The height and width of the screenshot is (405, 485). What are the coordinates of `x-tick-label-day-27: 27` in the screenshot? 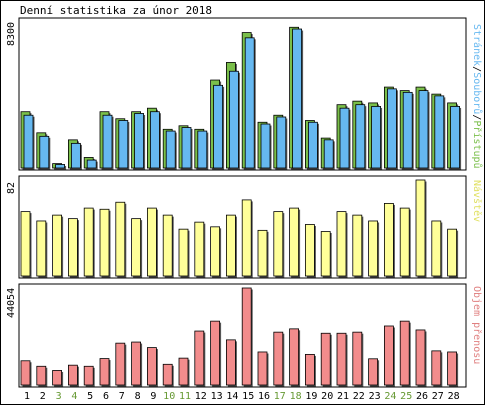 It's located at (438, 396).